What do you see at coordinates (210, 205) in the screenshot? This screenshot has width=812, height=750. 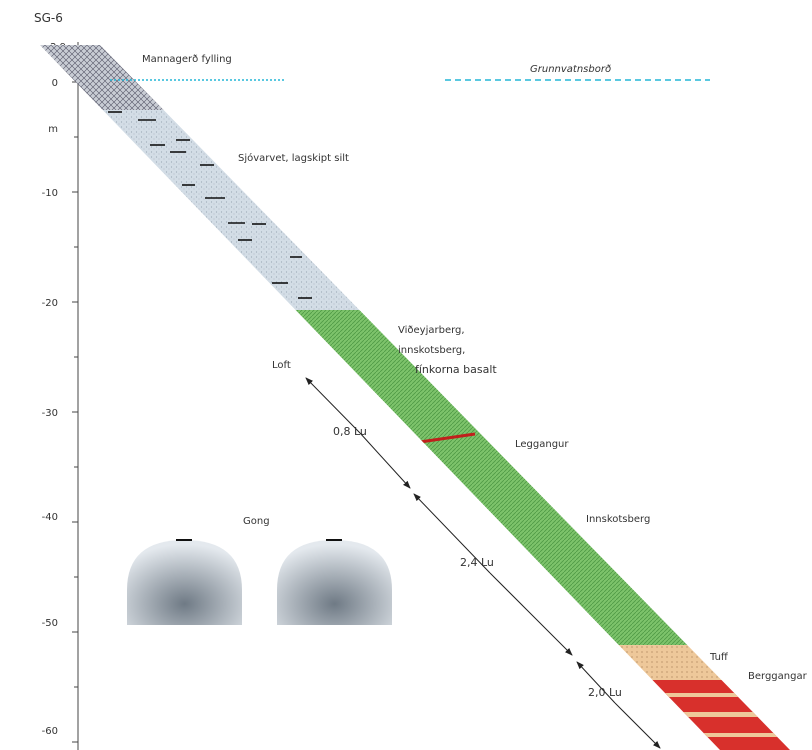 I see `silt-laminae` at bounding box center [210, 205].